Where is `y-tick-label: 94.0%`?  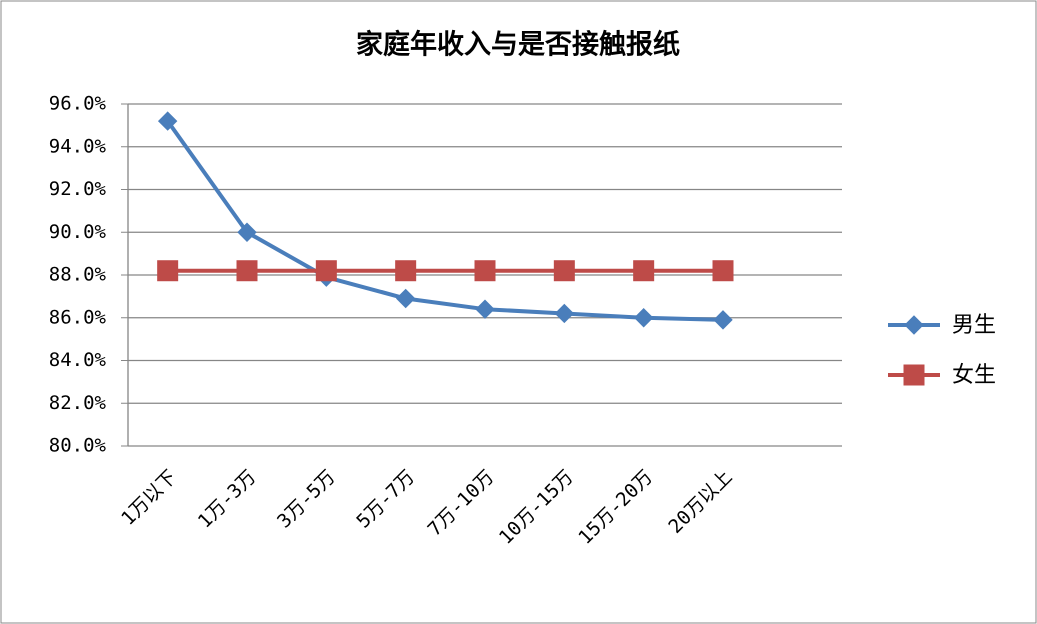
y-tick-label: 94.0% is located at coordinates (78, 146).